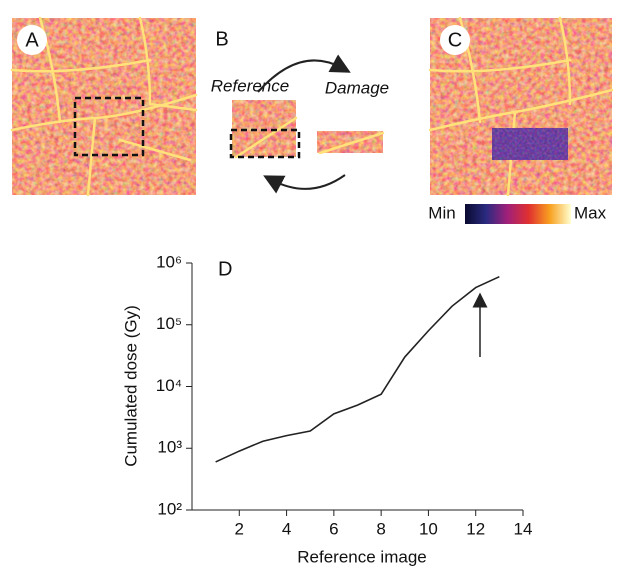  I want to click on reference-image, so click(264, 128).